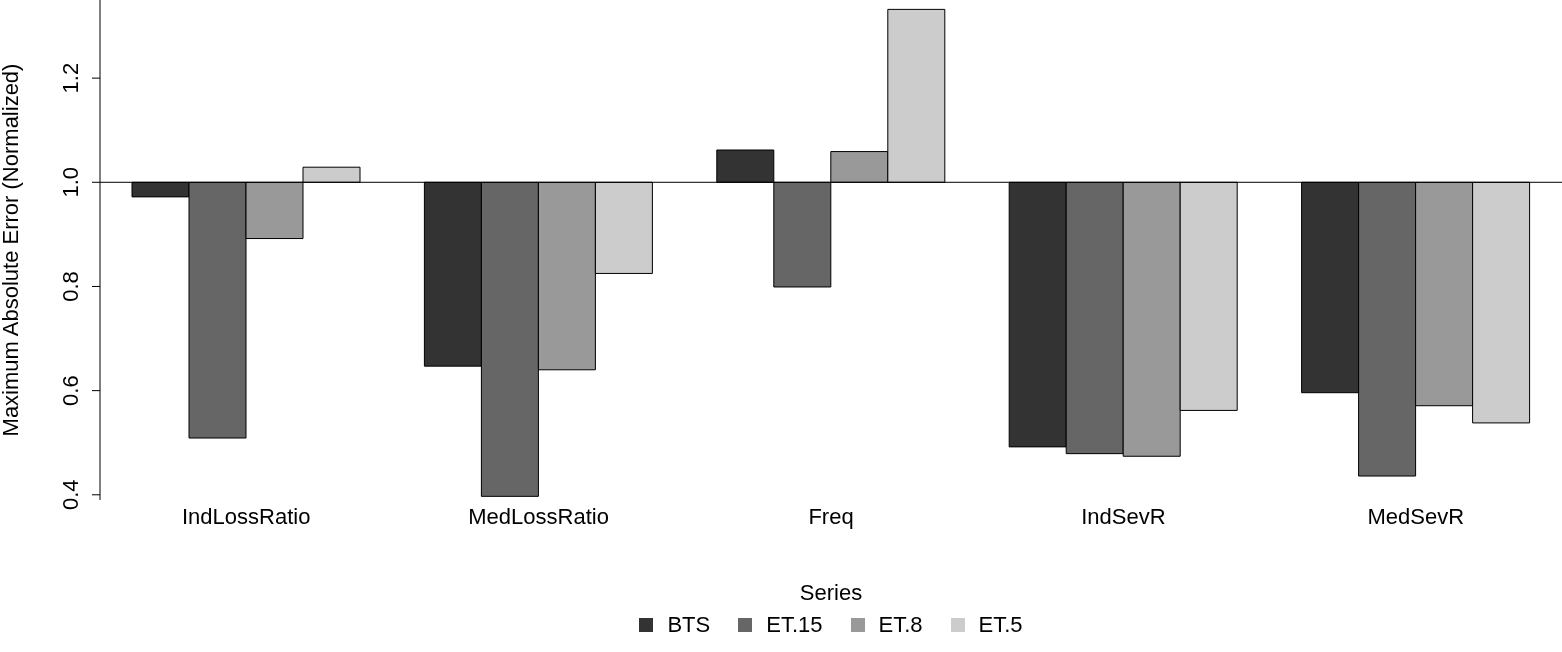 This screenshot has width=1562, height=652. I want to click on x-tick-label: IndSevR, so click(1123, 516).